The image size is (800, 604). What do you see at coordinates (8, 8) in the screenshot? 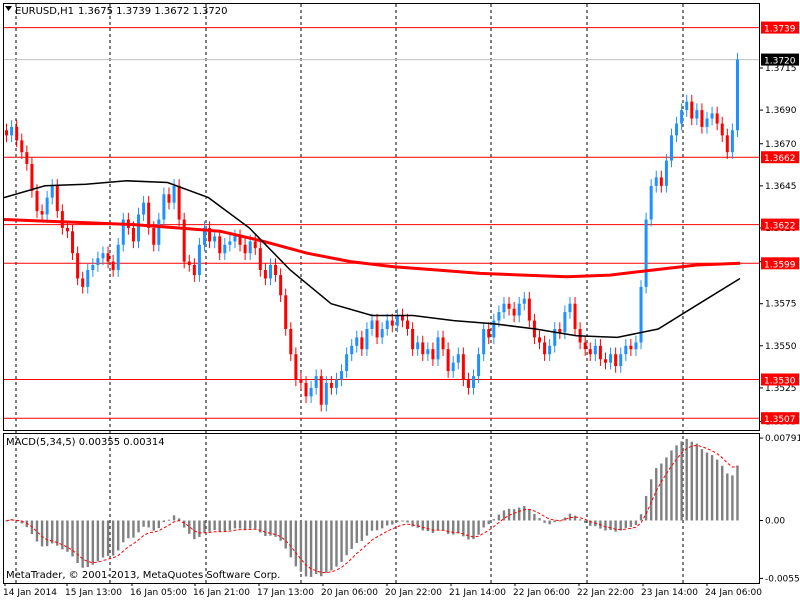
I see `chart-menu-triangle-icon` at bounding box center [8, 8].